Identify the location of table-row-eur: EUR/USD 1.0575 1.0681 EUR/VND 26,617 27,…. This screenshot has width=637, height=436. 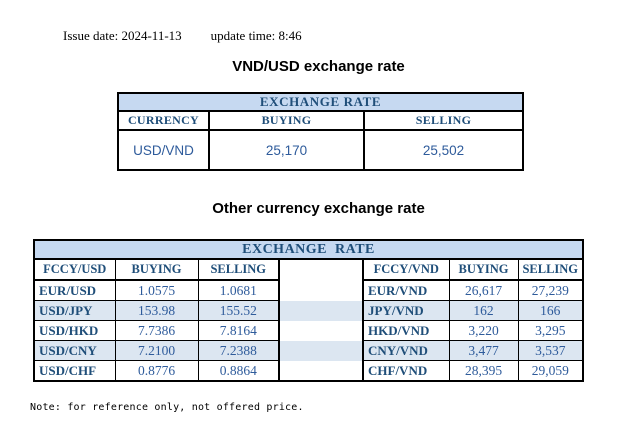
(308, 290).